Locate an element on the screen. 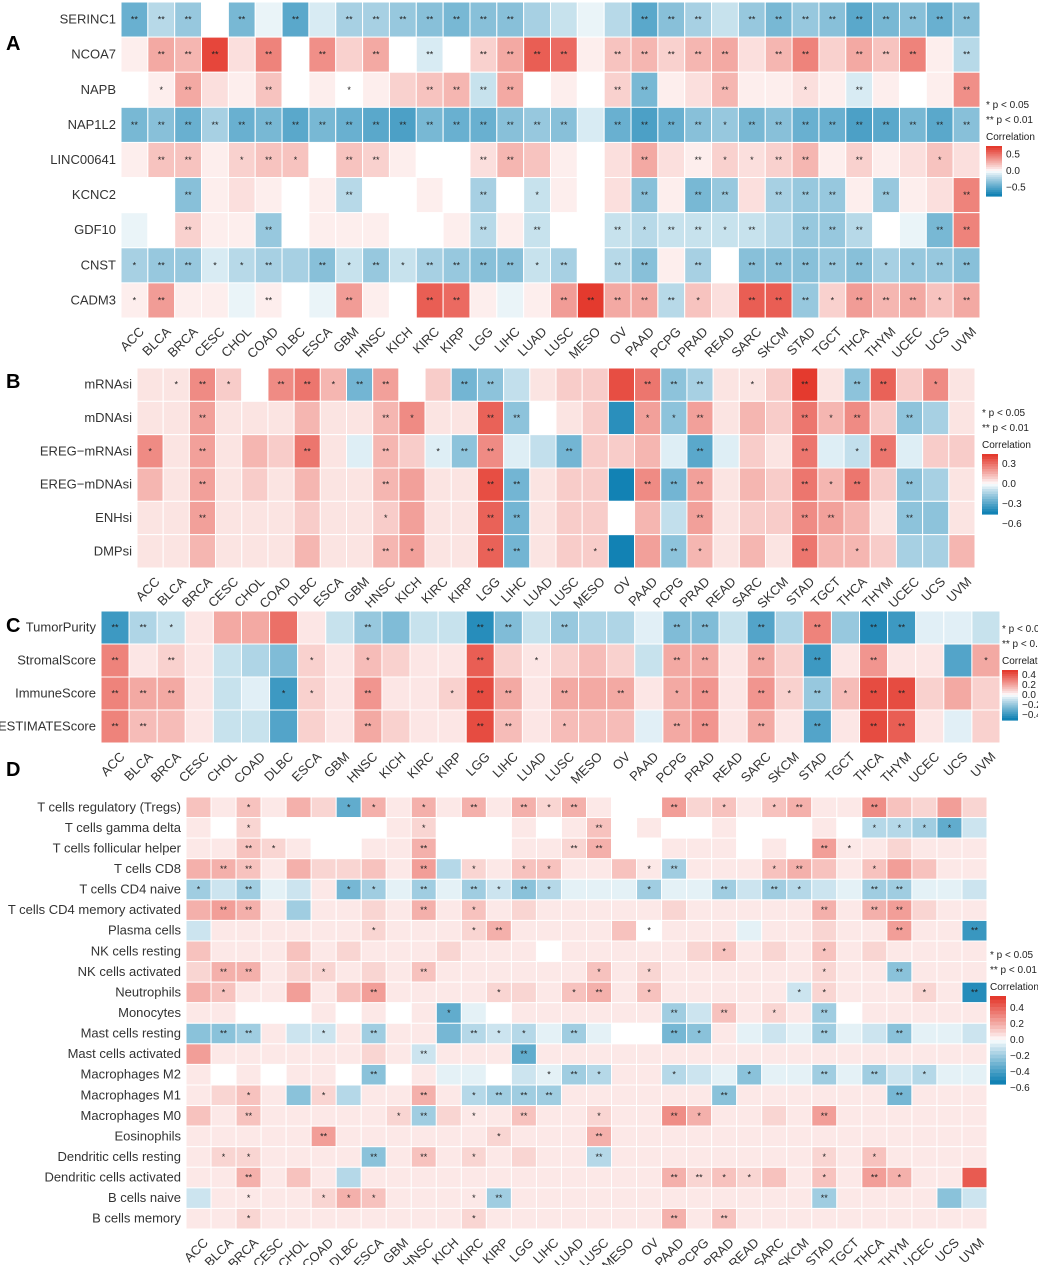  row-label: Eosinophils is located at coordinates (148, 1135).